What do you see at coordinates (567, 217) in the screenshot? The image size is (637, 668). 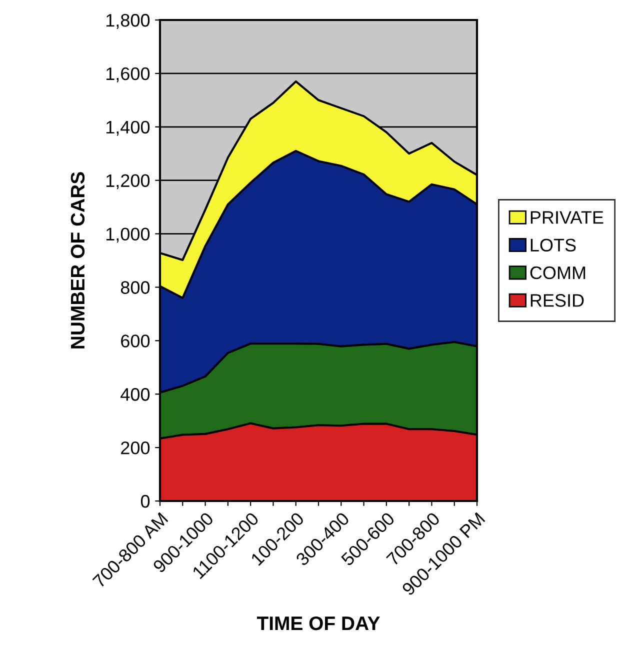 I see `legend-label: PRIVATE` at bounding box center [567, 217].